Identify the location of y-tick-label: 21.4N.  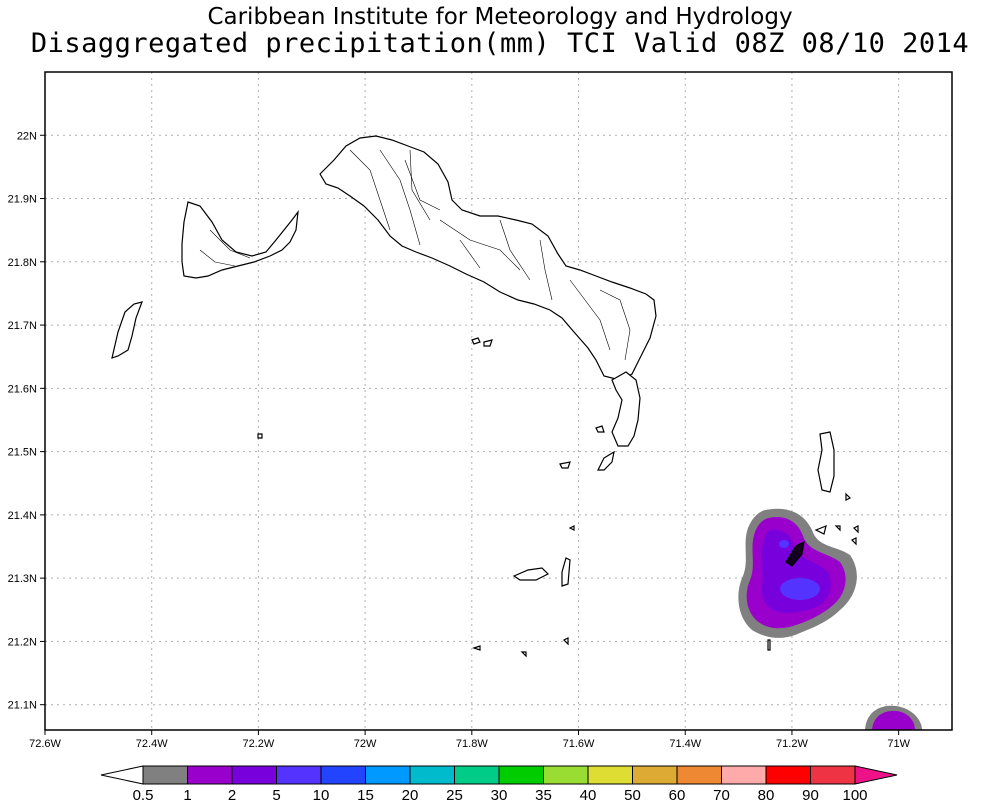
(22, 516).